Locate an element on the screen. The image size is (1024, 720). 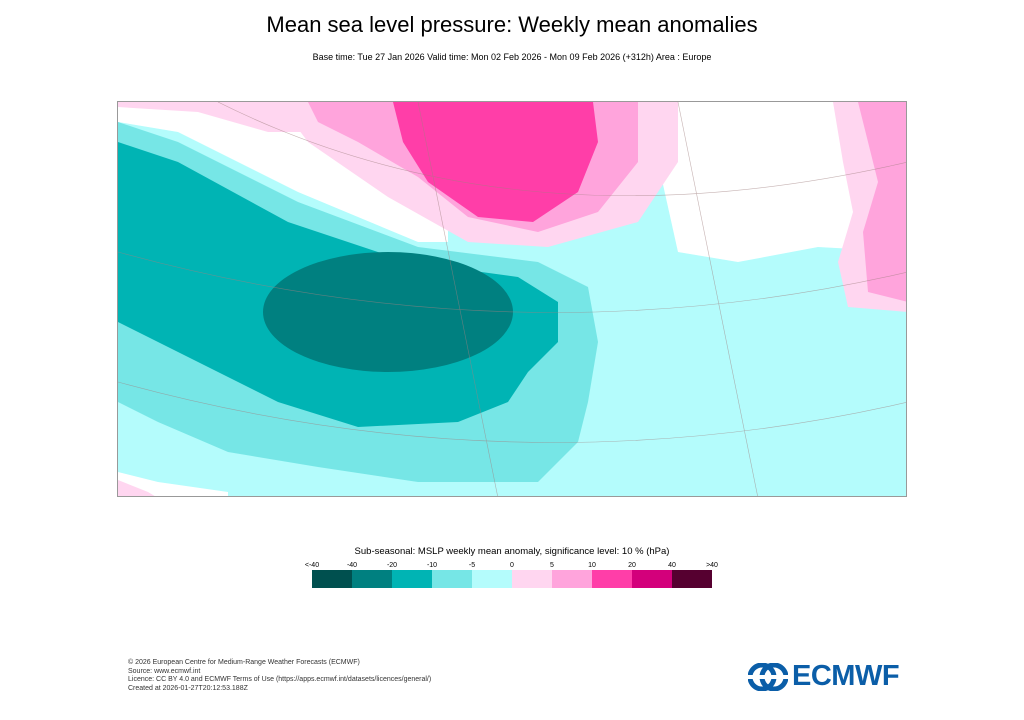
ecmwf-logo-icon is located at coordinates (768, 676).